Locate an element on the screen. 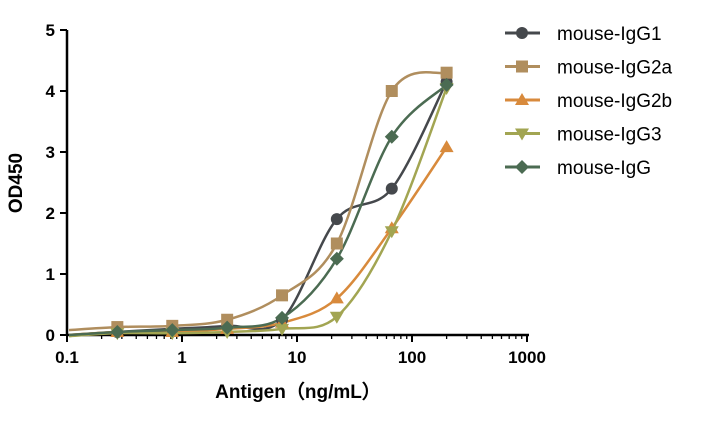 The height and width of the screenshot is (426, 717). y-tick-label: 0 is located at coordinates (50, 335).